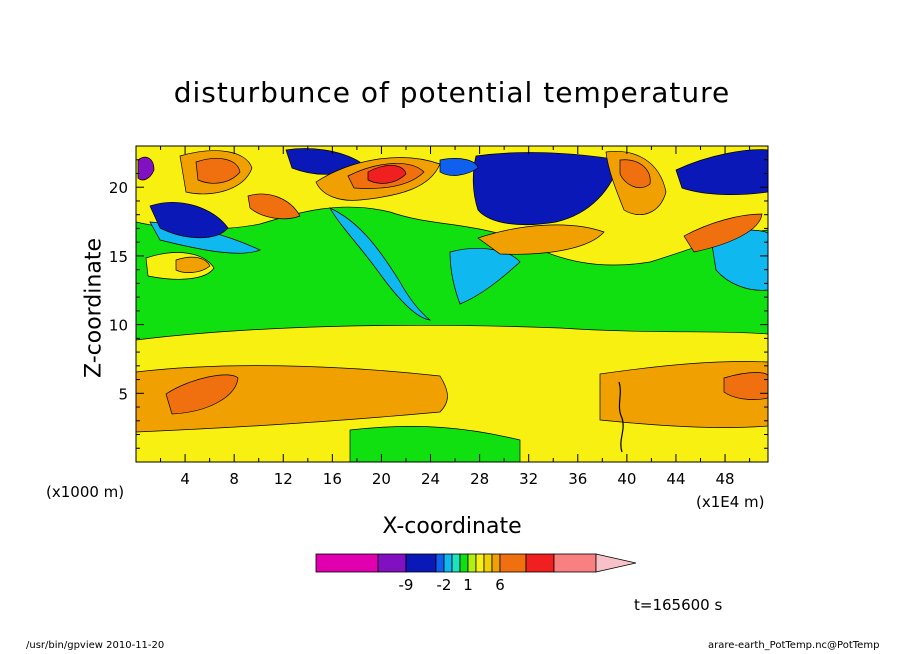 This screenshot has height=654, width=904. I want to click on x-unit-right: (x1E4 m), so click(730, 502).